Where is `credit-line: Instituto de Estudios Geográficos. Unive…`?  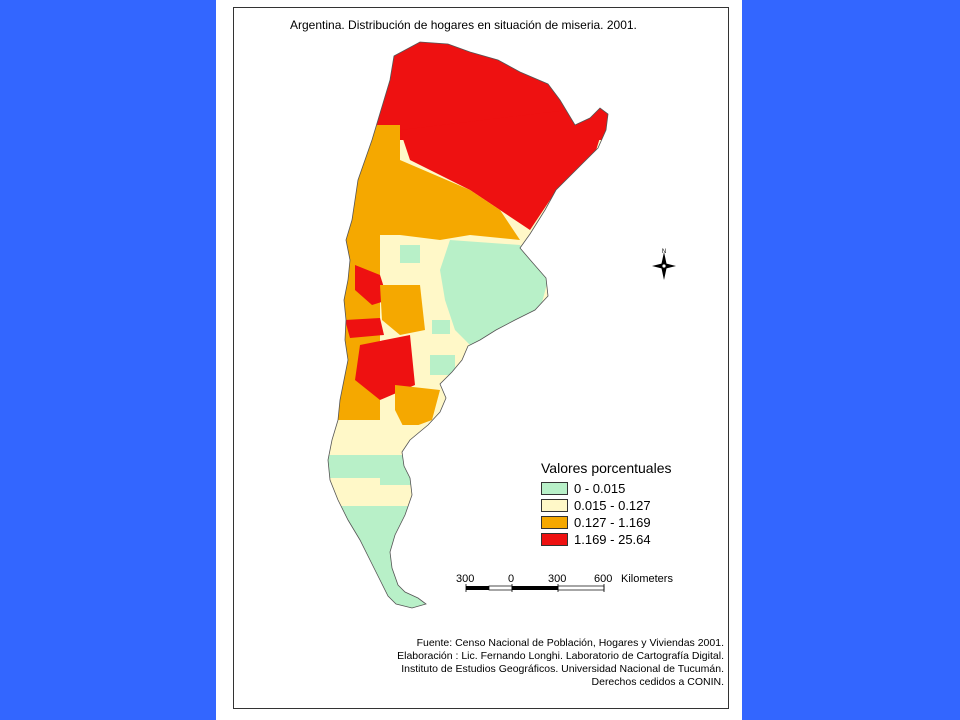 credit-line: Instituto de Estudios Geográficos. Unive… is located at coordinates (562, 669).